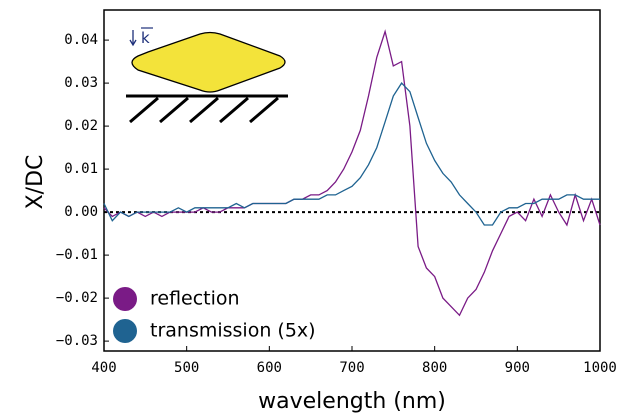 This screenshot has width=619, height=416. I want to click on x-tick-label: 900, so click(517, 368).